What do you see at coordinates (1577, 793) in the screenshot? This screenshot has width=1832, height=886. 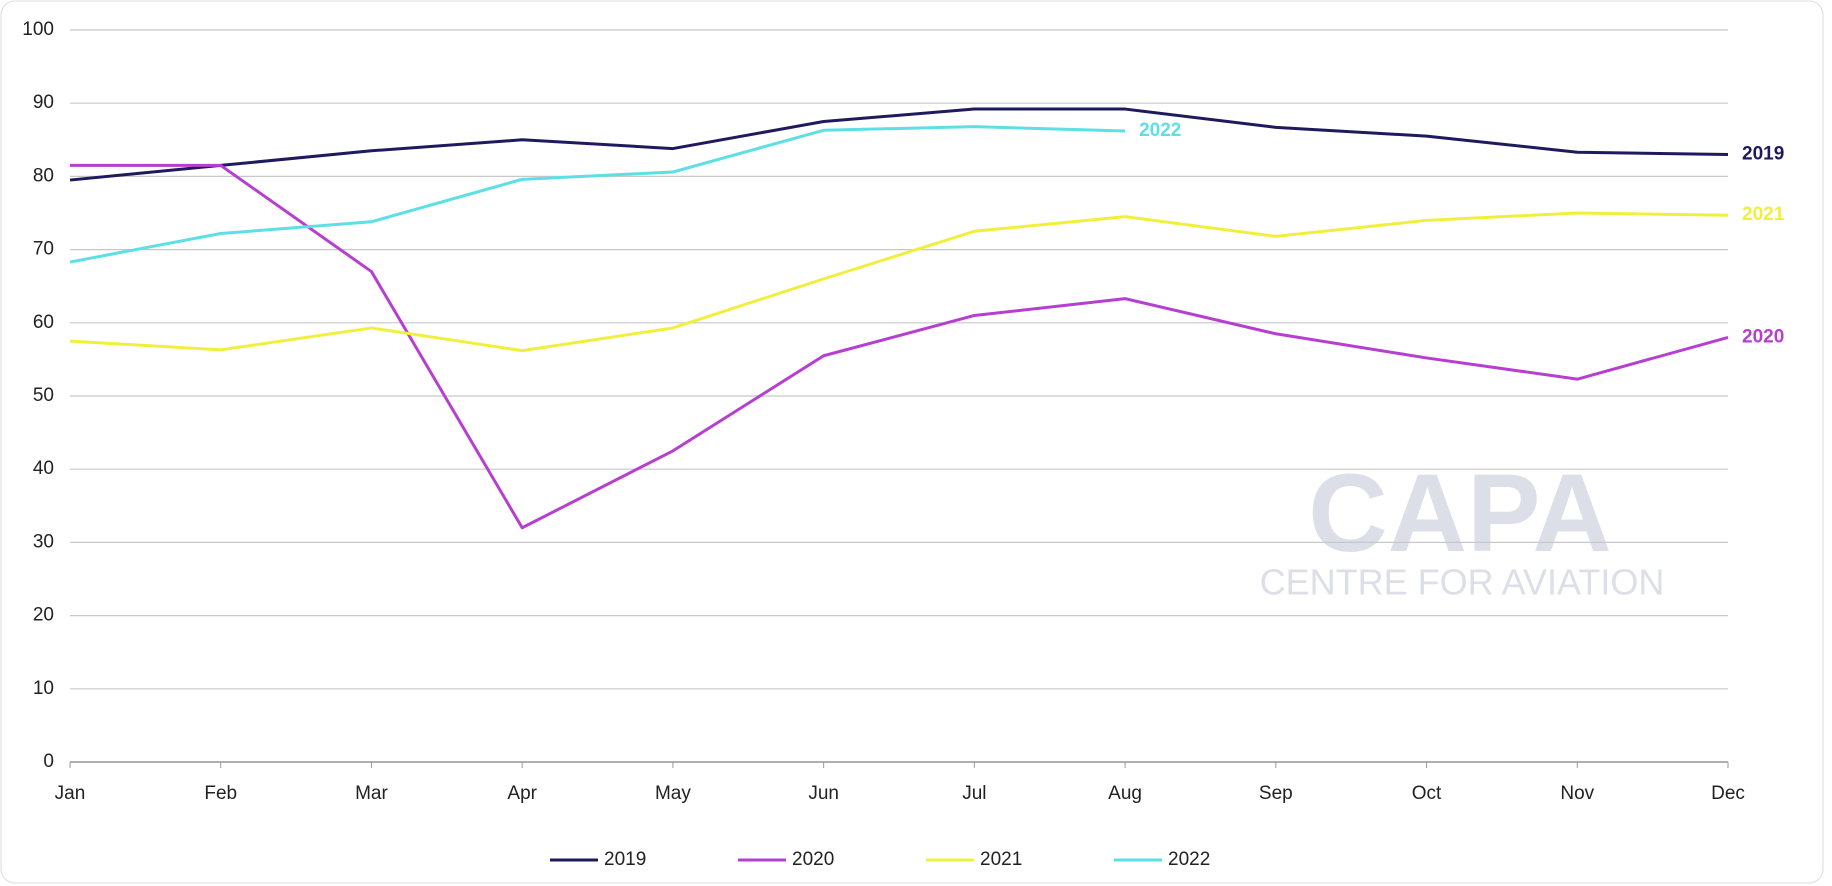 I see `x-tick-label: Nov` at bounding box center [1577, 793].